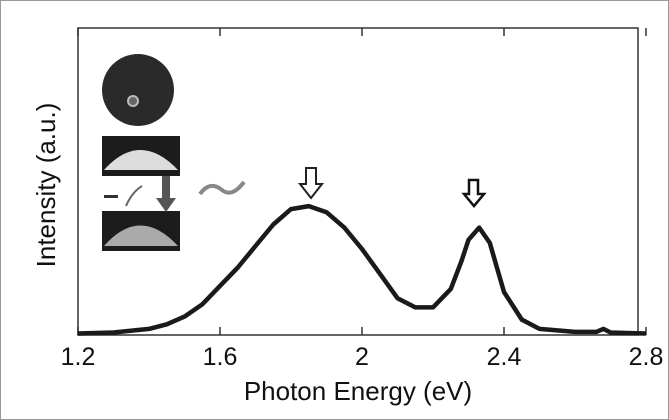 The width and height of the screenshot is (669, 420). I want to click on x-tick-label: 1.6, so click(220, 357).